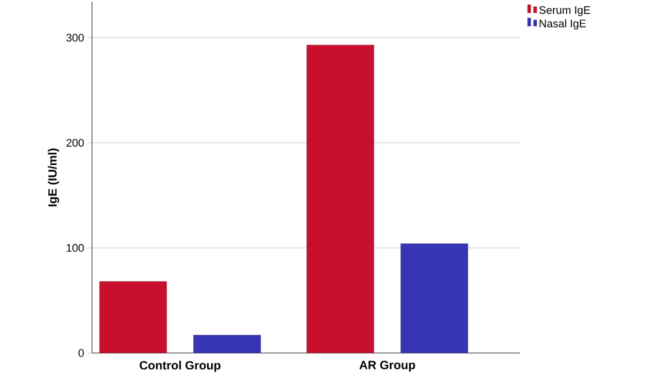 This screenshot has width=645, height=383. Describe the element at coordinates (564, 11) in the screenshot. I see `legend-label: Serum IgE` at that location.